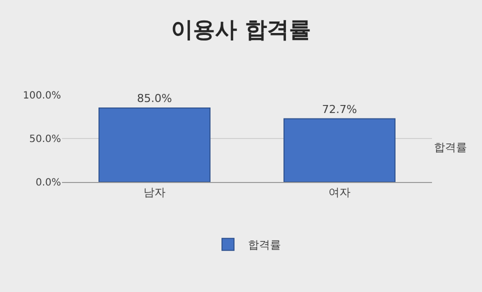 This screenshot has width=482, height=292. What do you see at coordinates (264, 245) in the screenshot?
I see `legend-label: 합격률` at bounding box center [264, 245].